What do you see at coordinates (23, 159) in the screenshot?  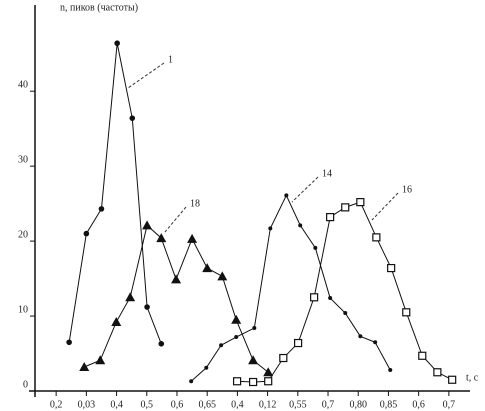 I see `y-tick-label: 30` at bounding box center [23, 159].